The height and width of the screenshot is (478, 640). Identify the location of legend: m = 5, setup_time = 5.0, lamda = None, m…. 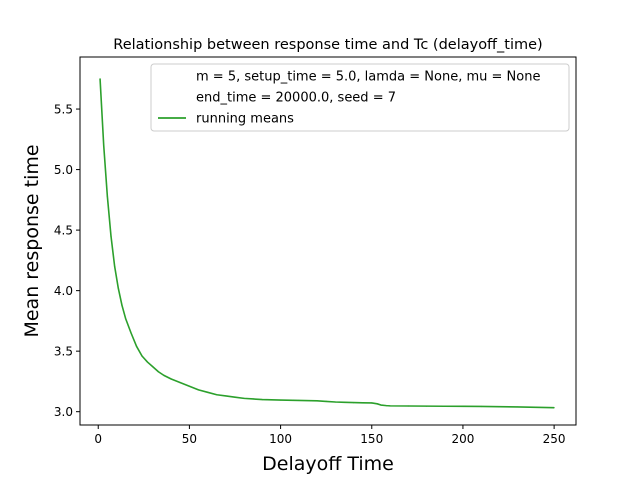
(360, 97).